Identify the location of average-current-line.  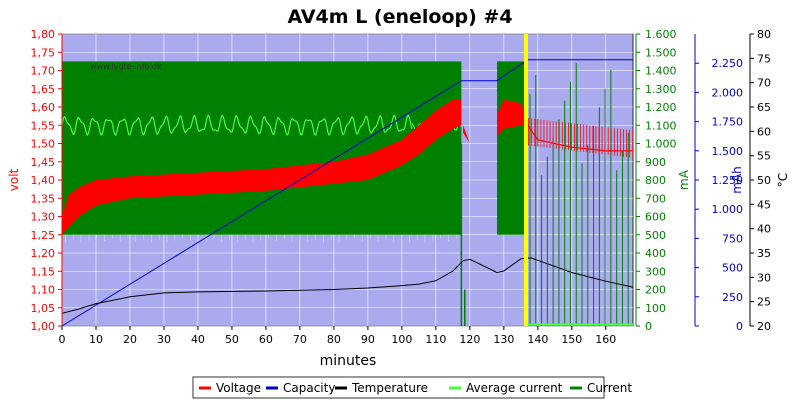
(237, 125).